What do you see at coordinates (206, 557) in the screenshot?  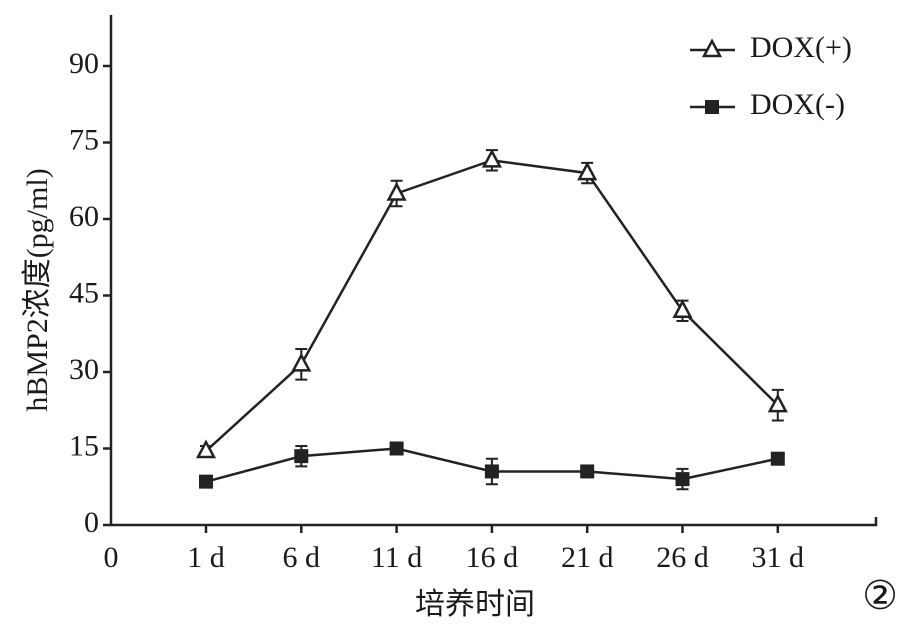 I see `x-tick-label: 1 d` at bounding box center [206, 557].